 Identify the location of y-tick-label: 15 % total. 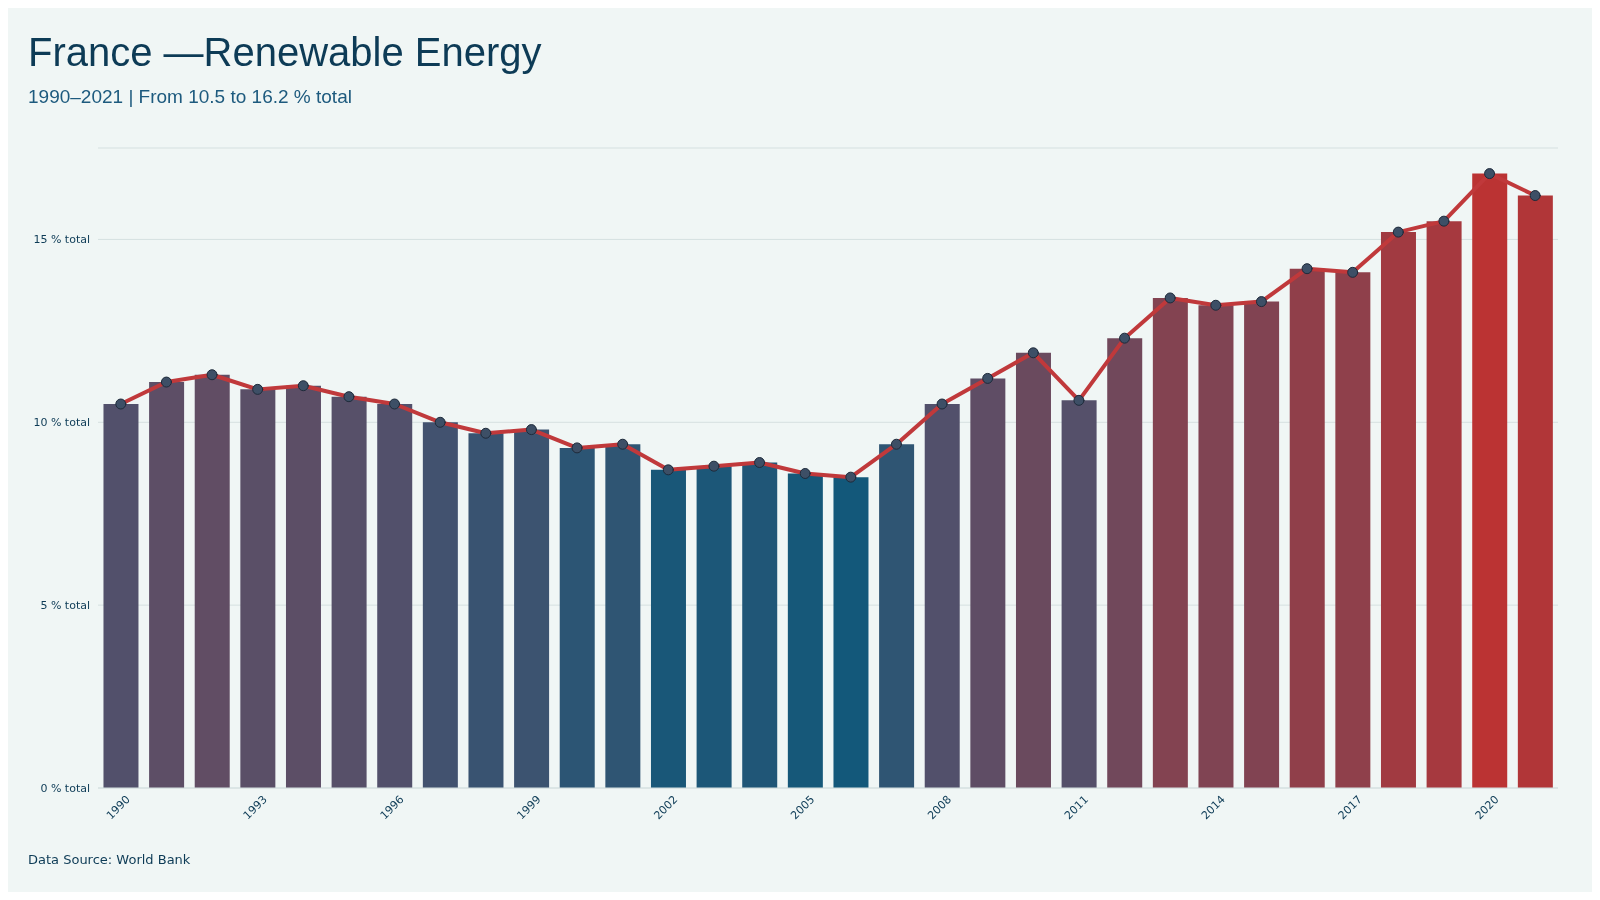
(61, 240).